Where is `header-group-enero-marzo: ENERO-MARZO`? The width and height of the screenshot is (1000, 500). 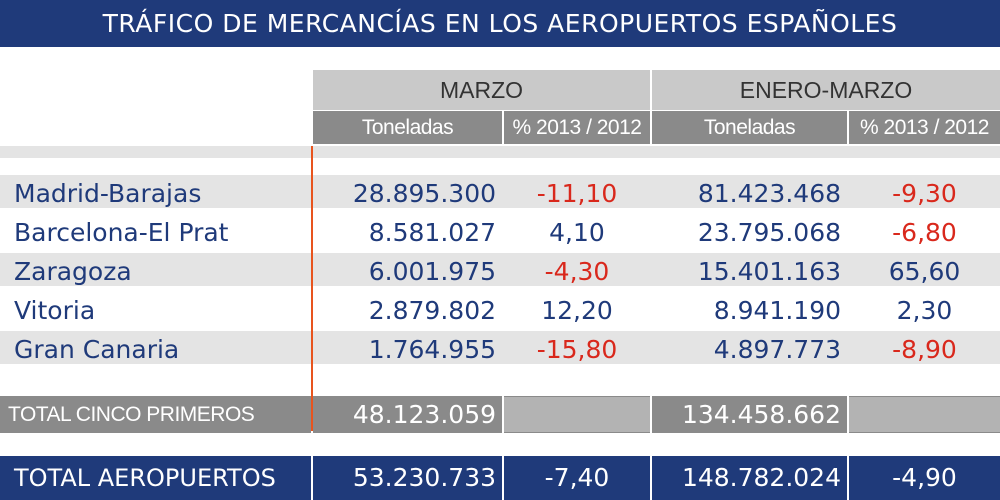 header-group-enero-marzo: ENERO-MARZO is located at coordinates (826, 90).